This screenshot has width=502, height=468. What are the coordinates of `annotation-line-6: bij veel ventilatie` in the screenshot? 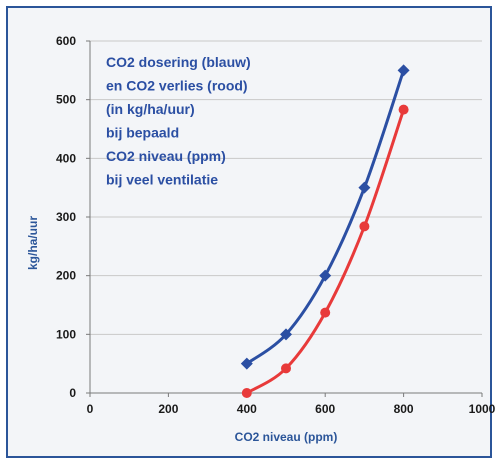 It's located at (162, 180).